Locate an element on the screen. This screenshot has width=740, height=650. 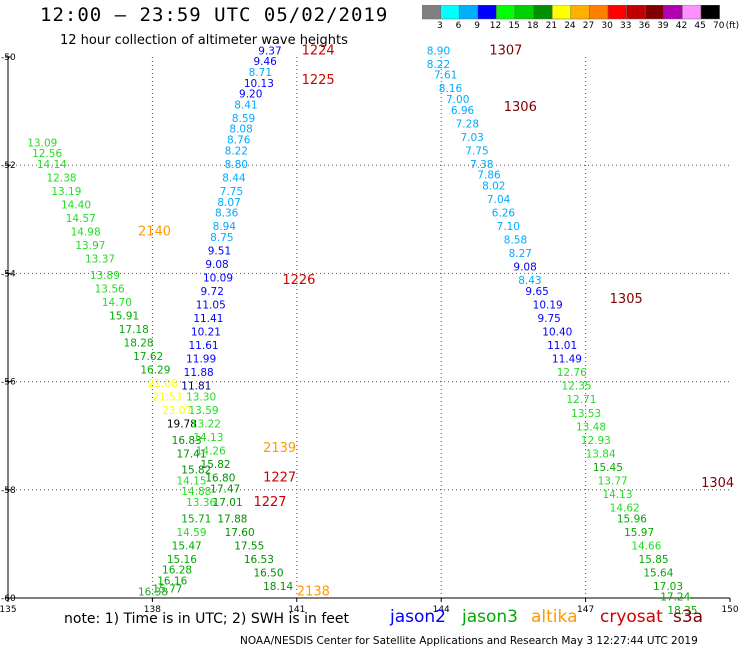
wave-height-value: 8.27 is located at coordinates (520, 254).